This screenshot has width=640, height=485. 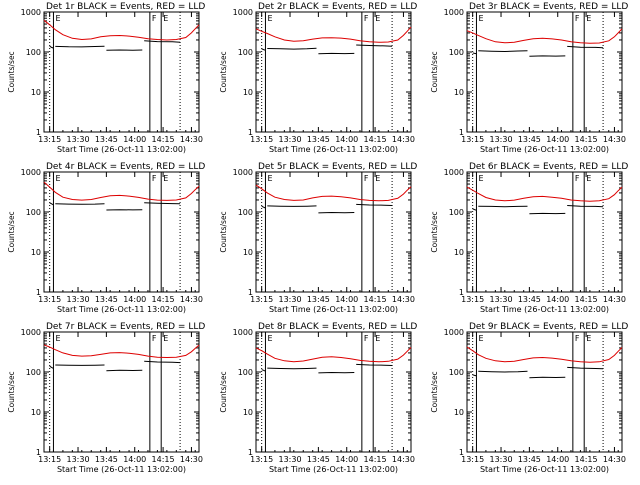 I want to click on panel-title: Det 2r BLACK = Events, RED = LLD, so click(x=337, y=7).